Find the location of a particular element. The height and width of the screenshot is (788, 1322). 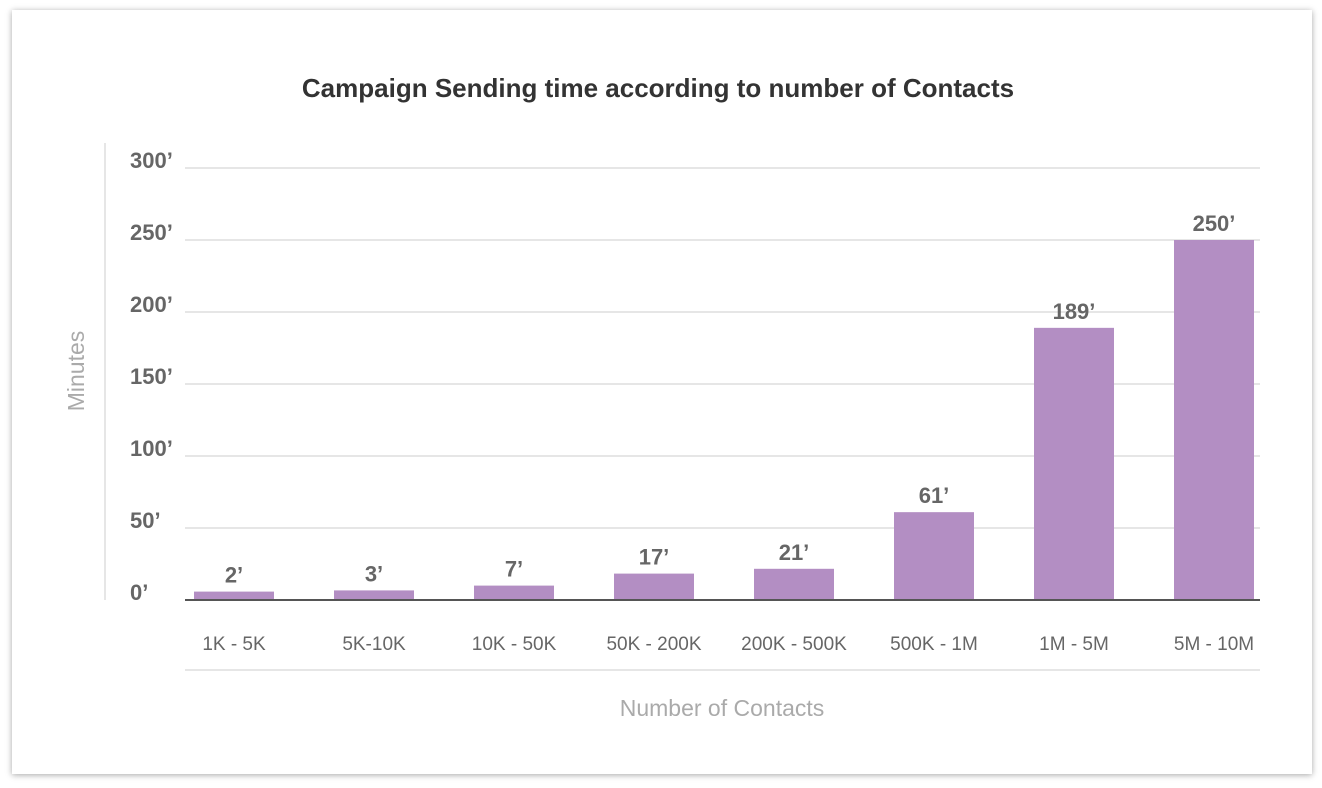

y-tick-label: 250’ is located at coordinates (151, 232).